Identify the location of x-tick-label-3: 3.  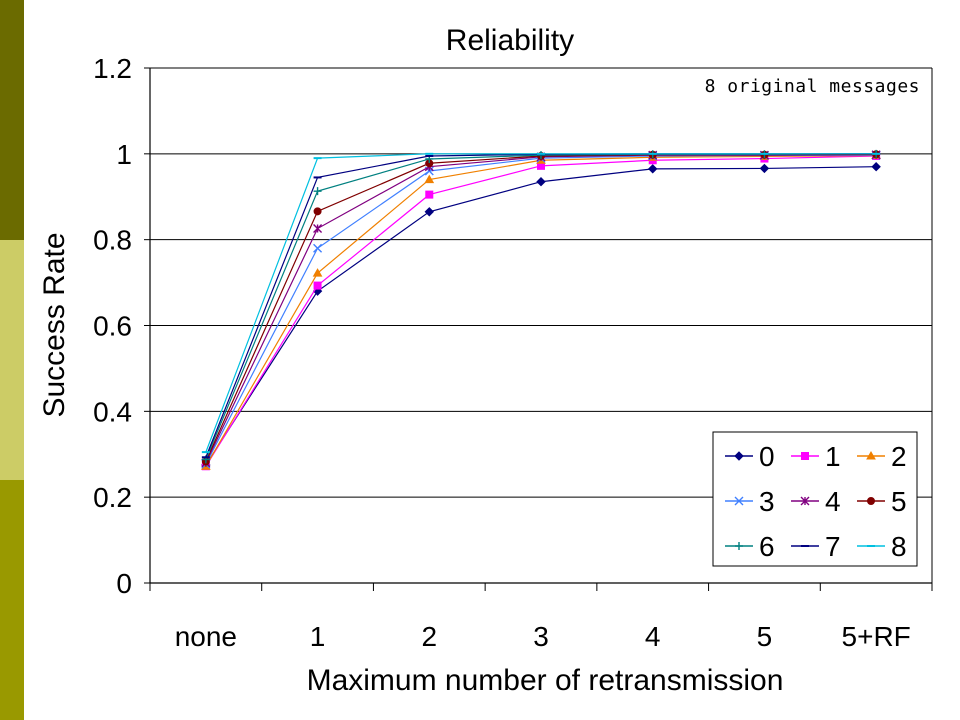
(541, 636).